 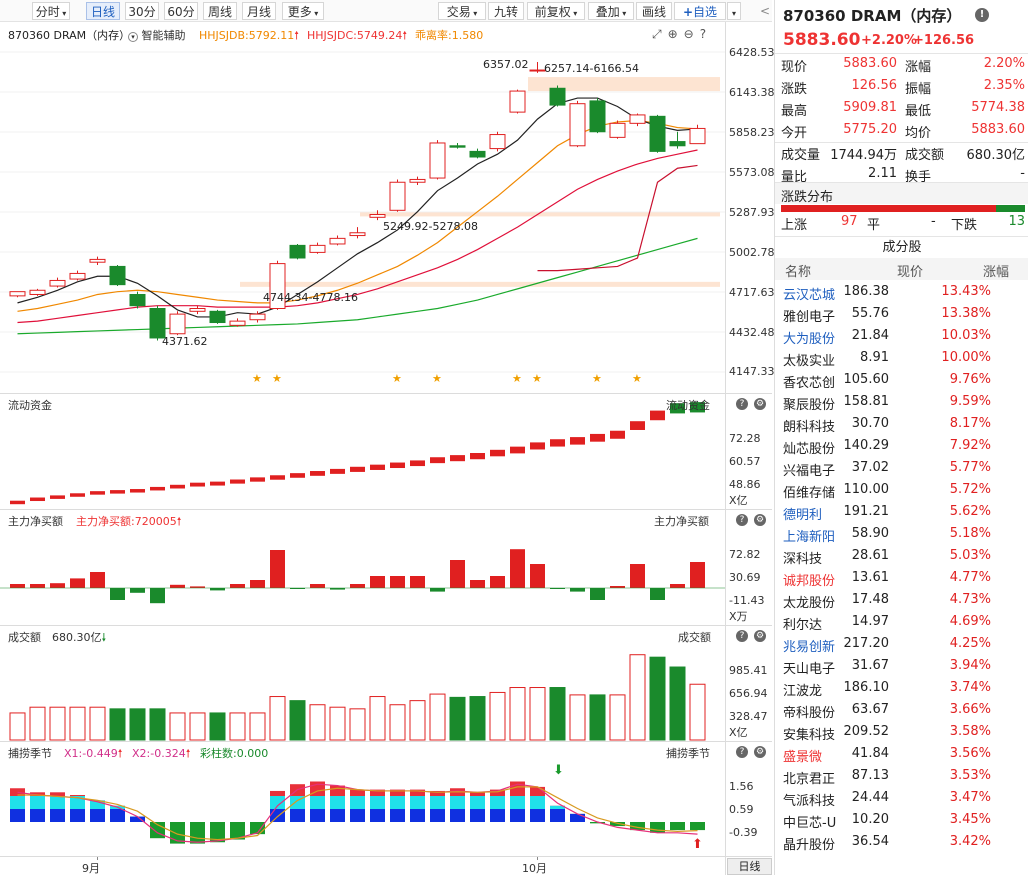 What do you see at coordinates (901, 468) in the screenshot?
I see `constituent-row: 兴福电子 37.02 5.77%` at bounding box center [901, 468].